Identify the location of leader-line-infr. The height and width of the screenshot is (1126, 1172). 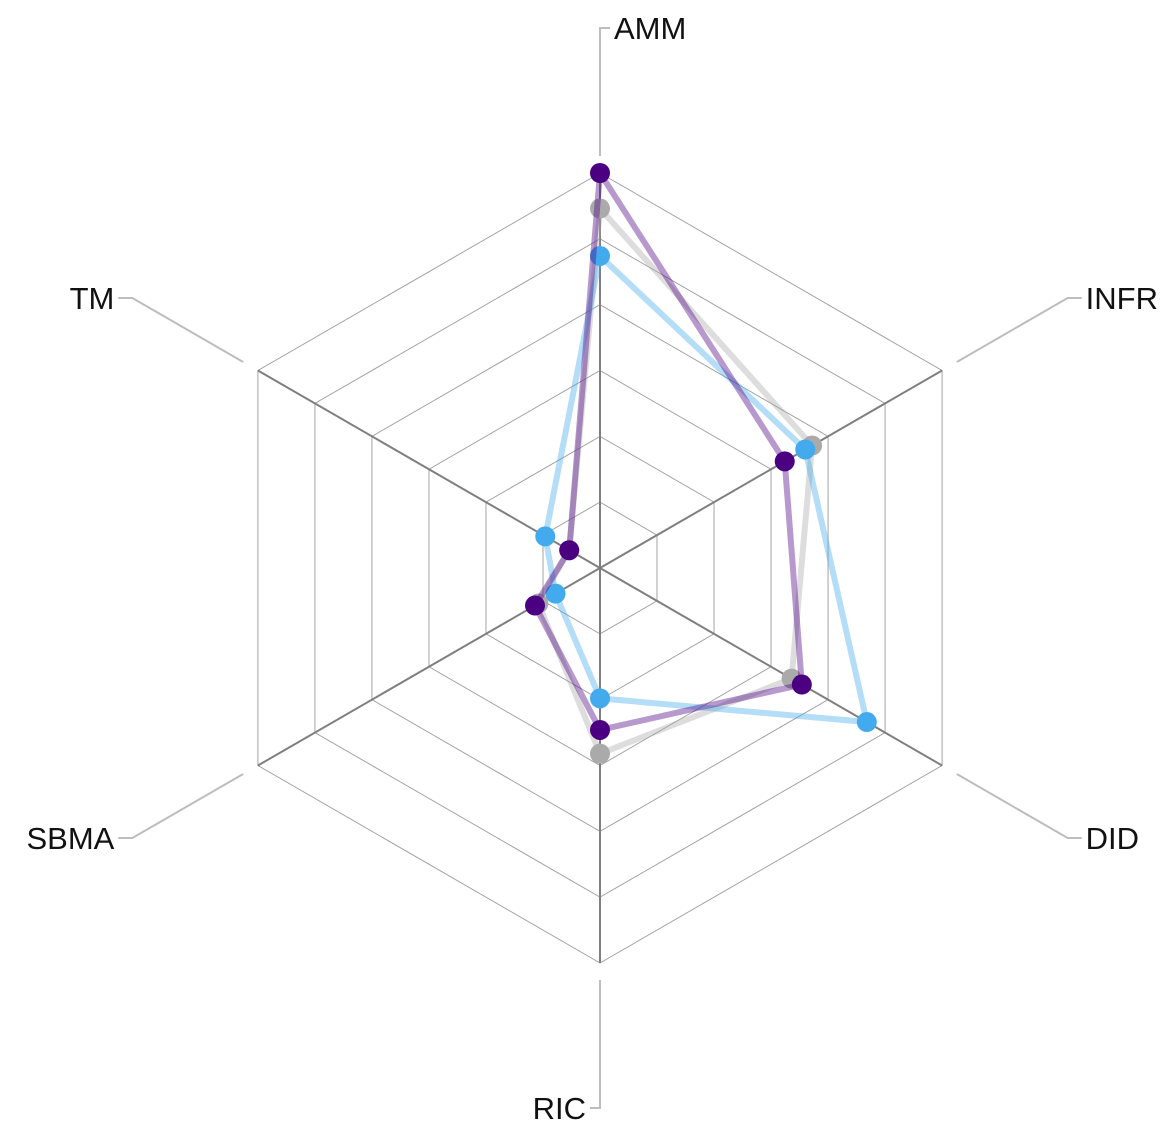
(1019, 330).